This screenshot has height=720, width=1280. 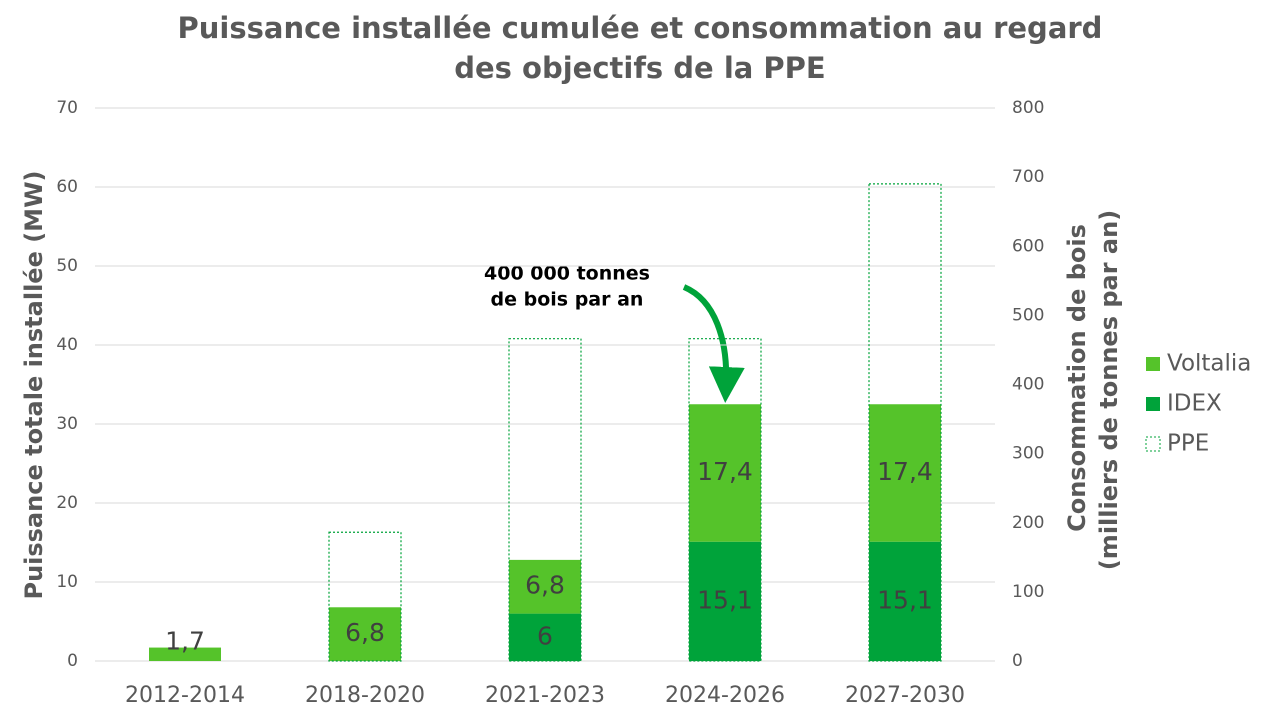 What do you see at coordinates (185, 695) in the screenshot?
I see `x-tick-label: 2012-2014` at bounding box center [185, 695].